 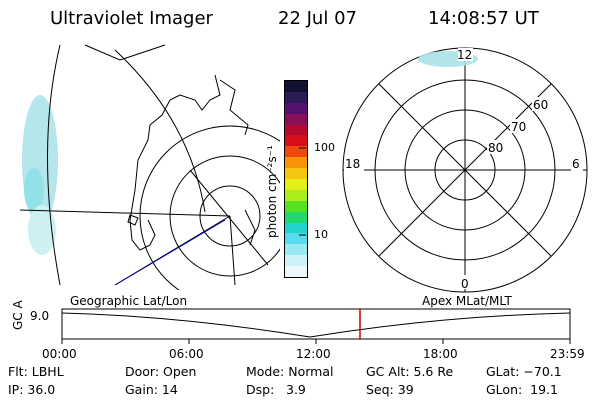 I want to click on mlt-label-6: 6, so click(x=576, y=164).